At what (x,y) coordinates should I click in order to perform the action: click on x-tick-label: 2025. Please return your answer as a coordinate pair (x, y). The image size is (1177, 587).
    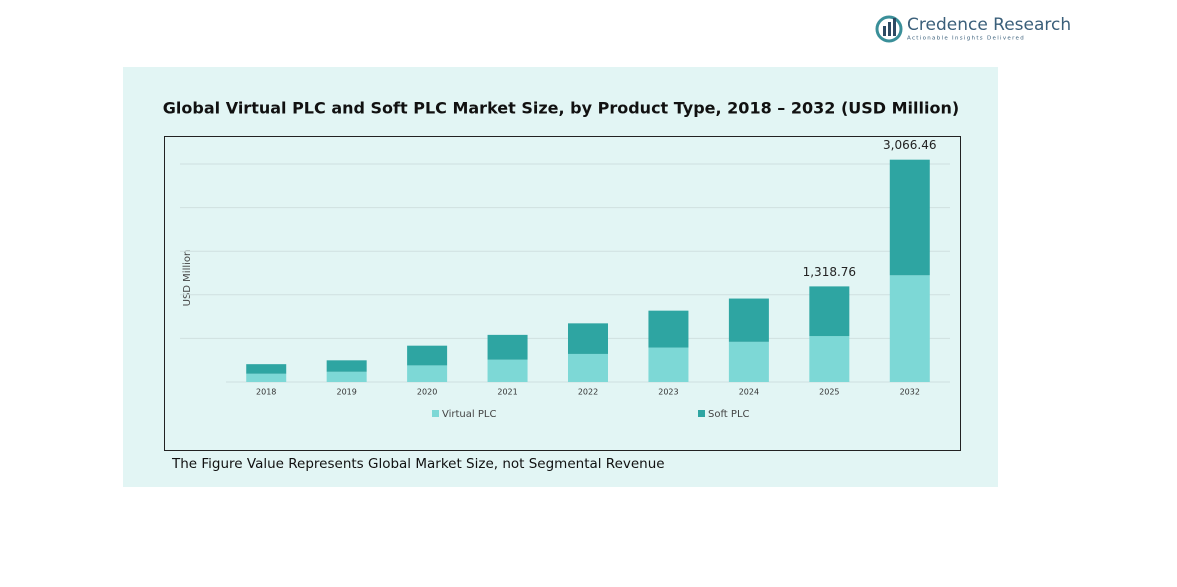
    Looking at the image, I should click on (829, 392).